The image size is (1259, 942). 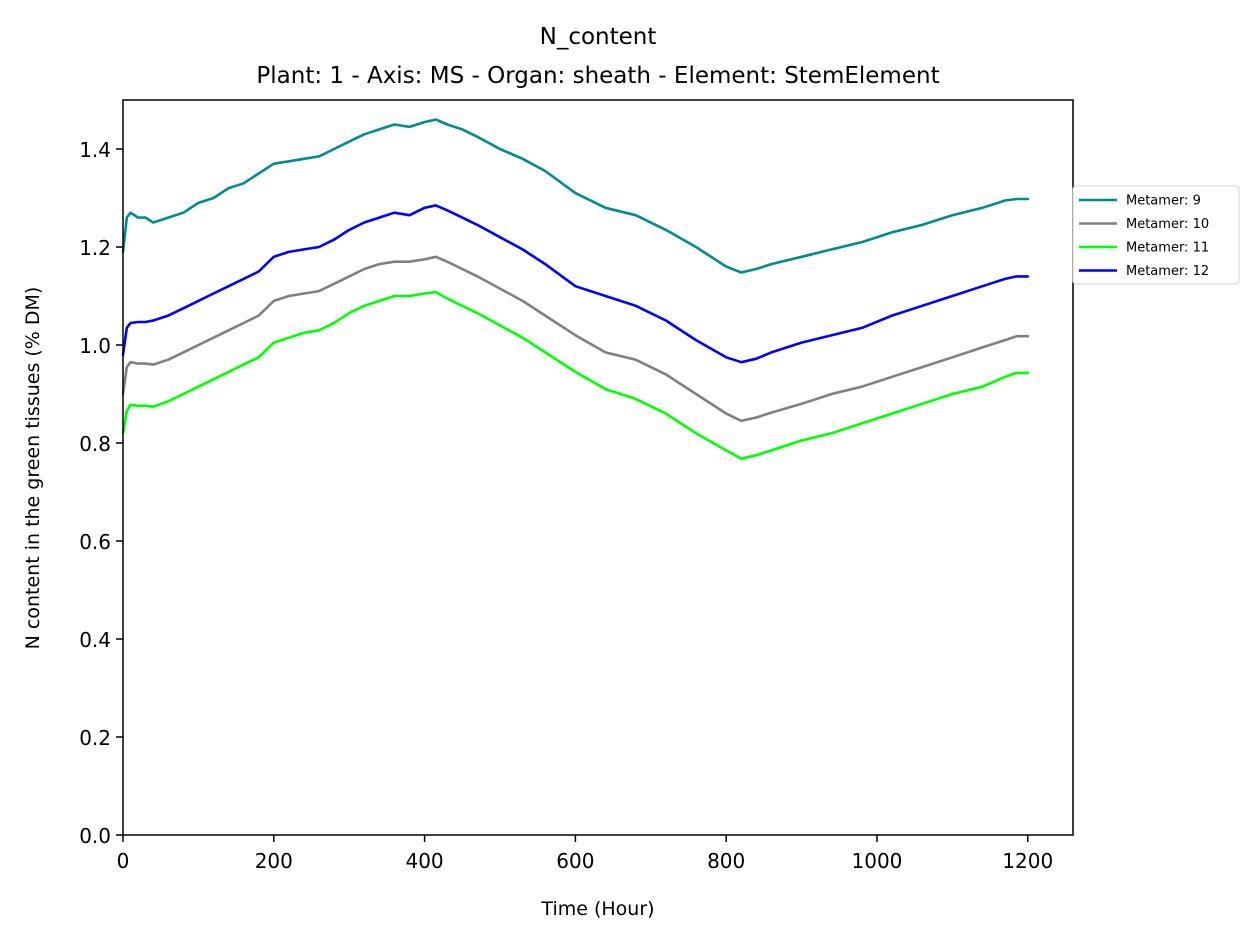 I want to click on x-tick-label: 400, so click(x=424, y=861).